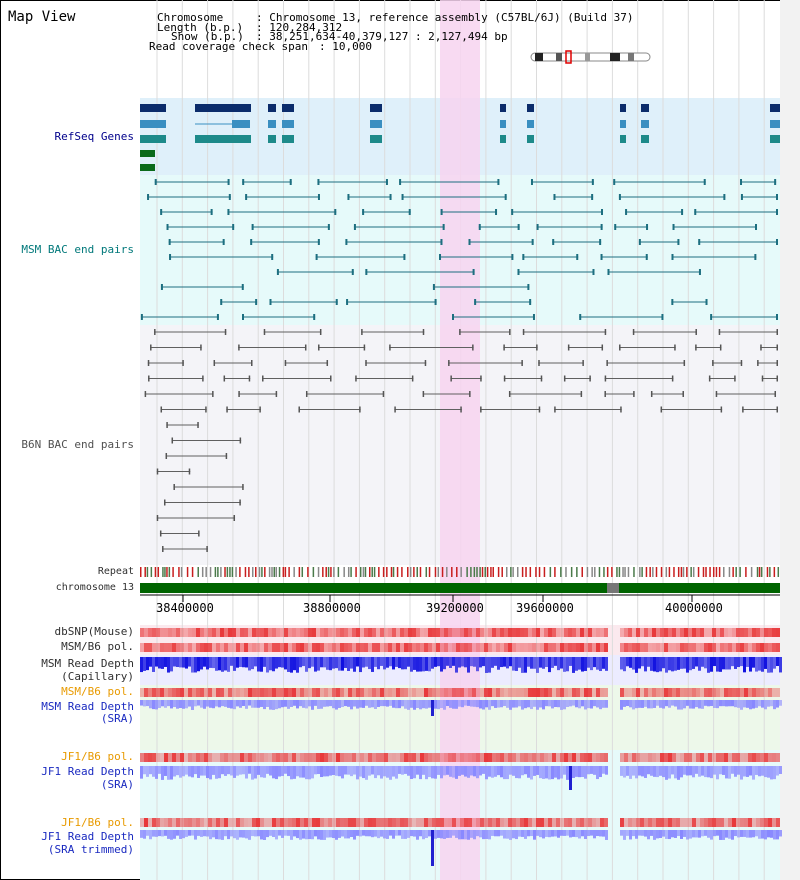 The width and height of the screenshot is (800, 880). I want to click on track-label-msm-b6-pol-1: MSM/B6 pol., so click(97, 646).